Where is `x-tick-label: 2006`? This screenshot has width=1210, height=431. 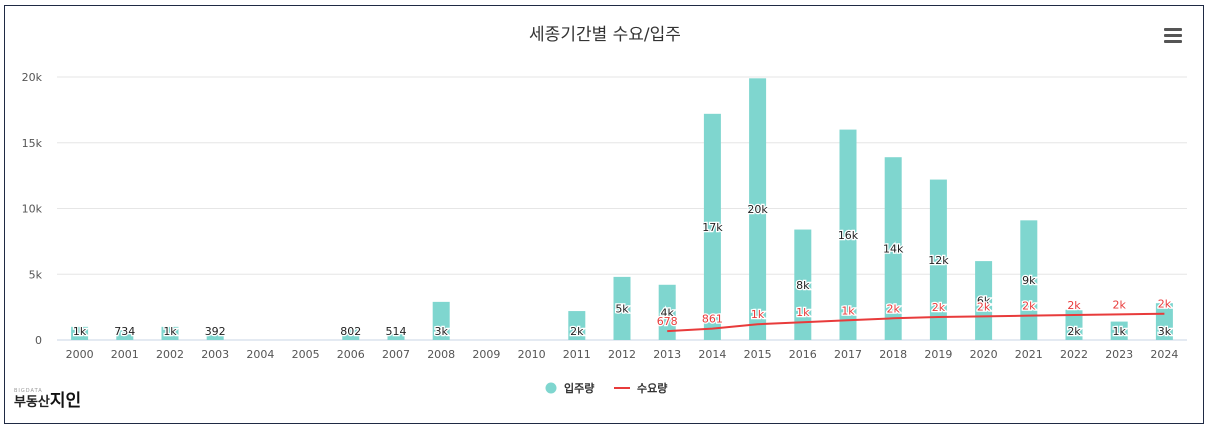
x-tick-label: 2006 is located at coordinates (351, 354).